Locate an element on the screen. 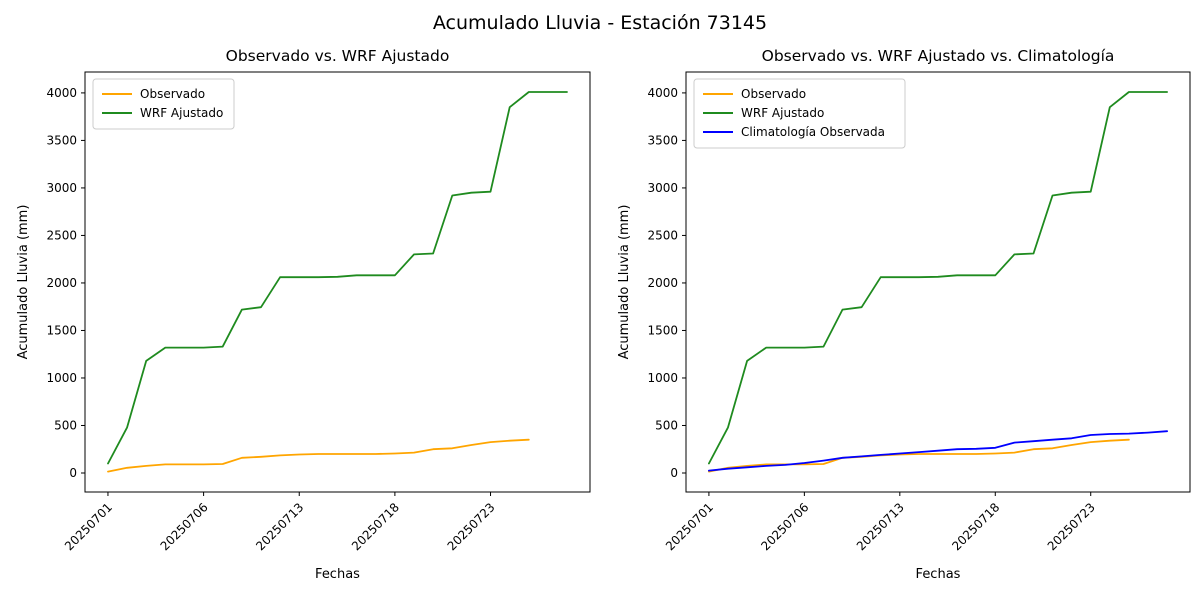 The image size is (1200, 600). right-chart-legend-box is located at coordinates (799, 113).